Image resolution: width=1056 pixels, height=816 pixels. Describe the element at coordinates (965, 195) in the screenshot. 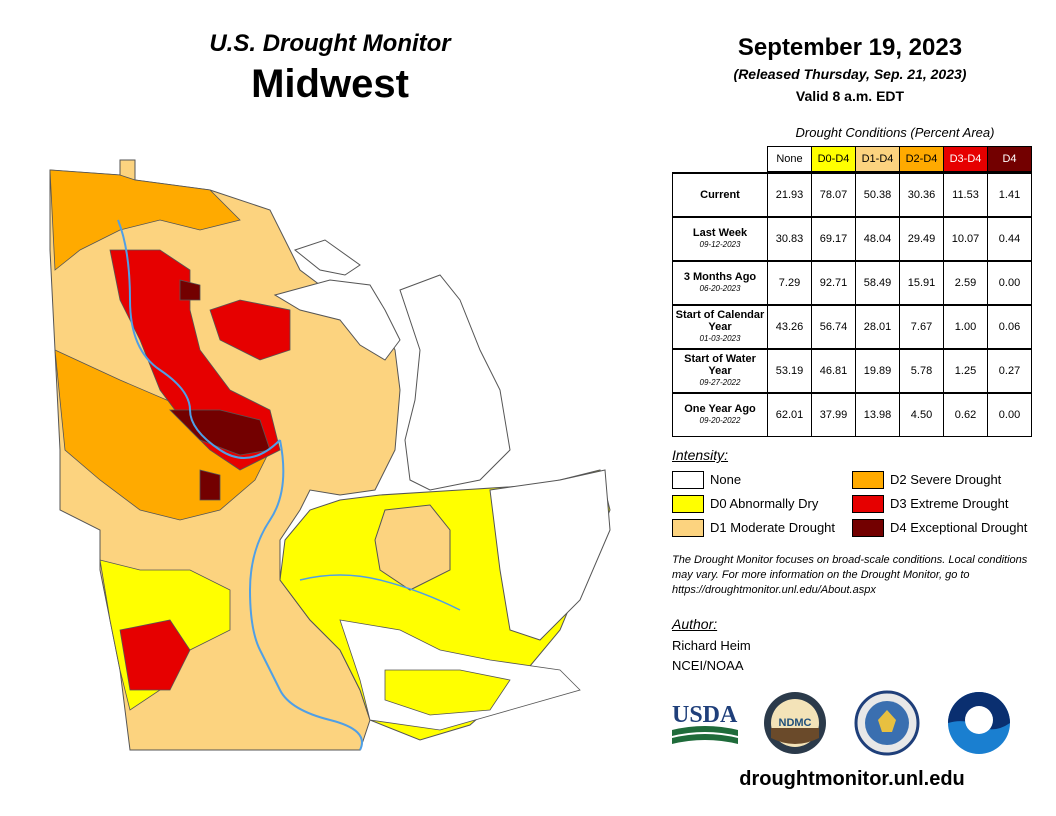

I see `cell: 11.53` at that location.